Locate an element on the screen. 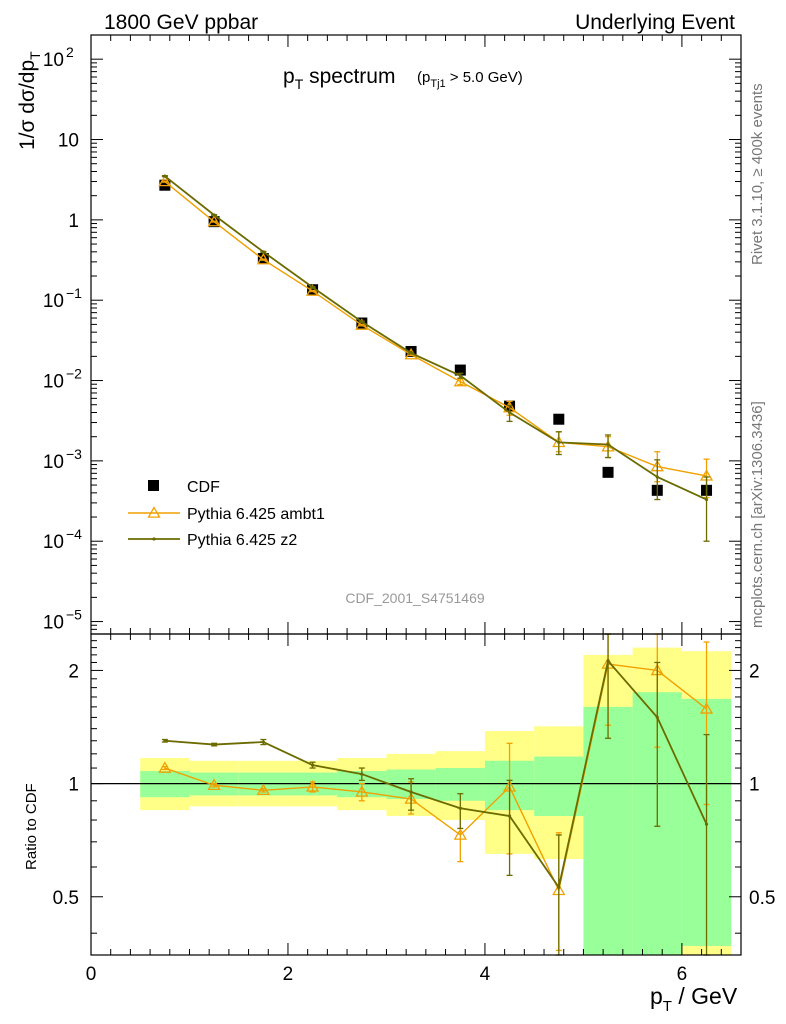 This screenshot has height=1024, width=786. x-tick-label: 2 is located at coordinates (288, 974).